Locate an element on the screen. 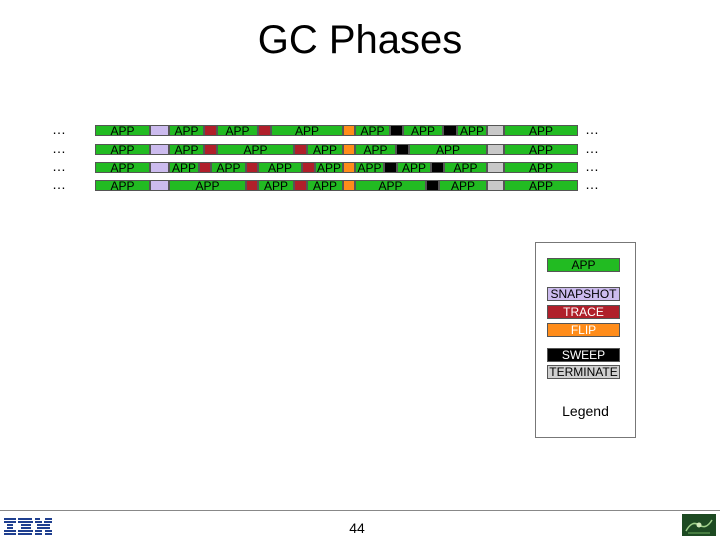 Image resolution: width=720 pixels, height=540 pixels. legend-item-sweep: SWEEP is located at coordinates (583, 355).